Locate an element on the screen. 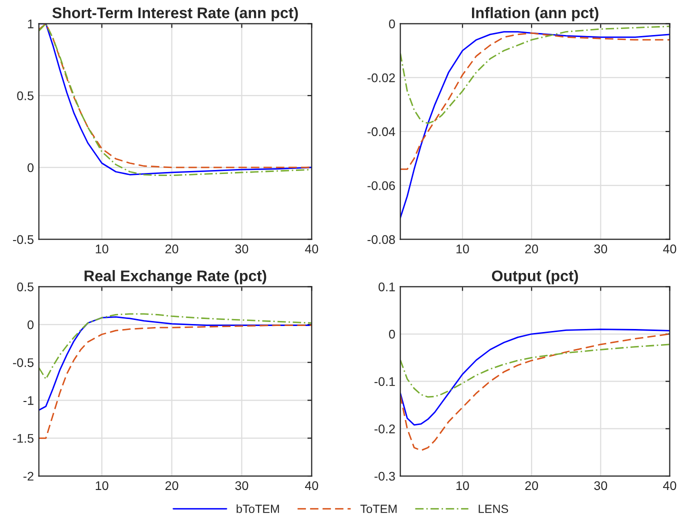 The width and height of the screenshot is (682, 526). y-tick-label: -1.5 is located at coordinates (23, 438).